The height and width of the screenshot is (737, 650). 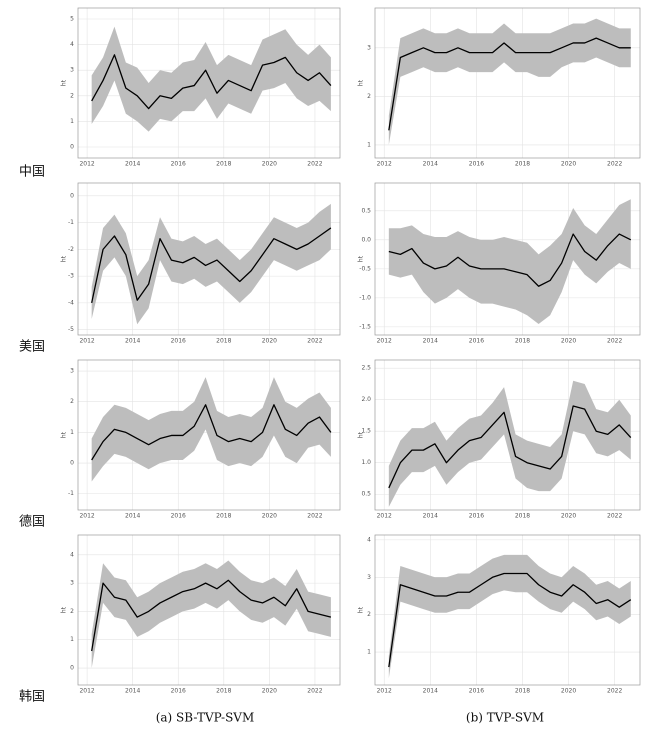 I want to click on y-tick-label: 1.5, so click(x=366, y=431).